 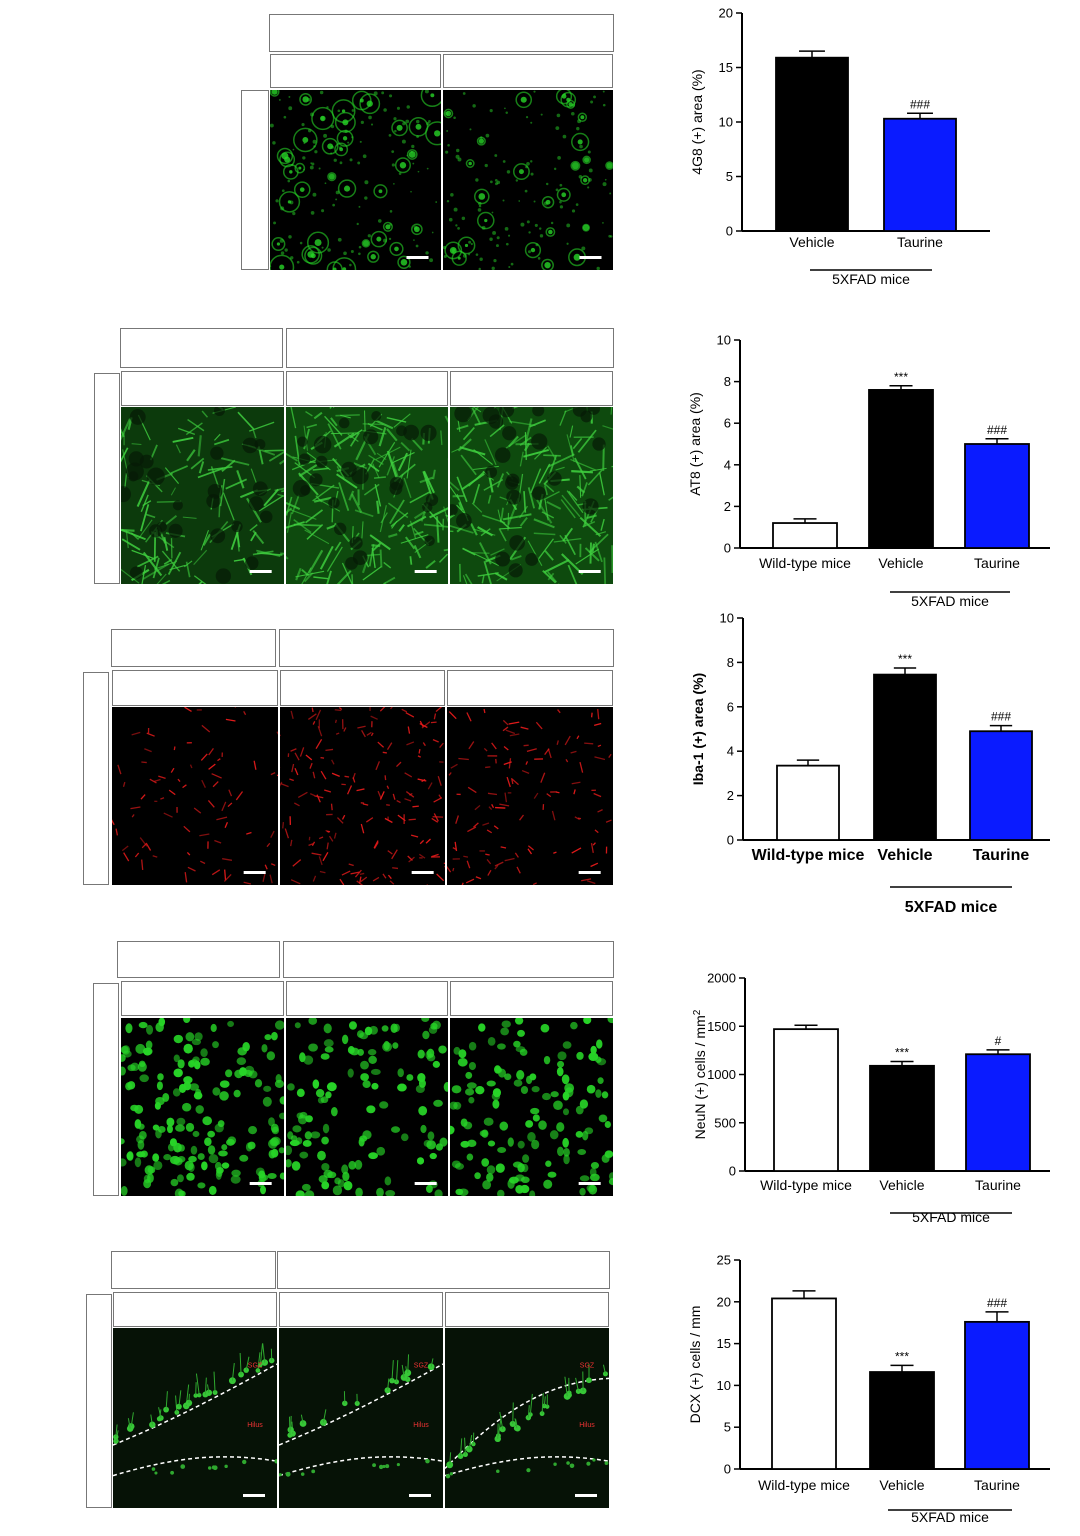 What do you see at coordinates (727, 548) in the screenshot?
I see `y-tick-label: 0` at bounding box center [727, 548].